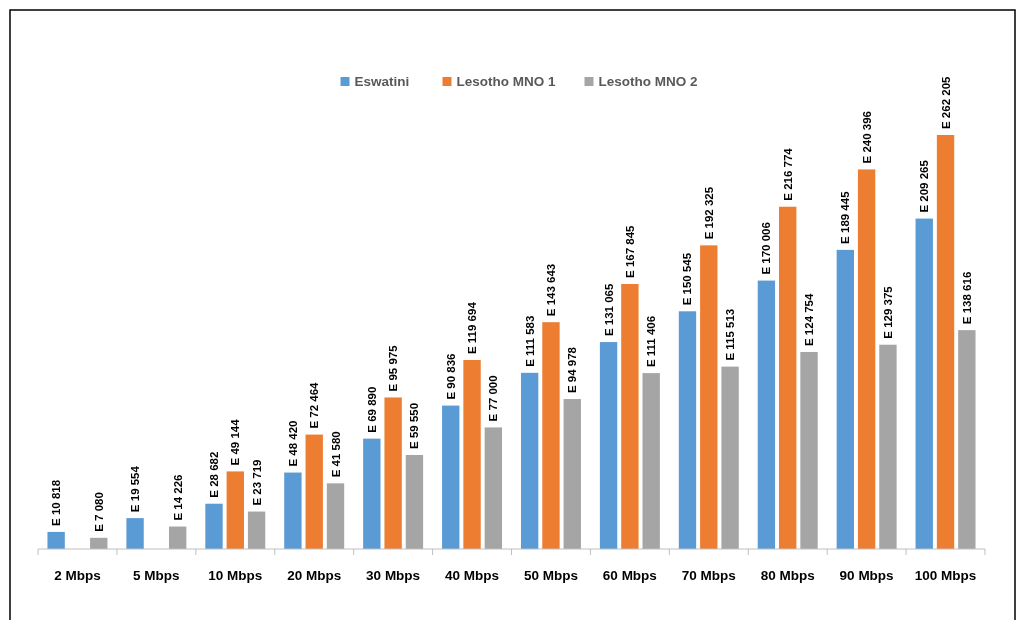 The width and height of the screenshot is (1025, 628). What do you see at coordinates (866, 137) in the screenshot?
I see `data-label: E 240 396` at bounding box center [866, 137].